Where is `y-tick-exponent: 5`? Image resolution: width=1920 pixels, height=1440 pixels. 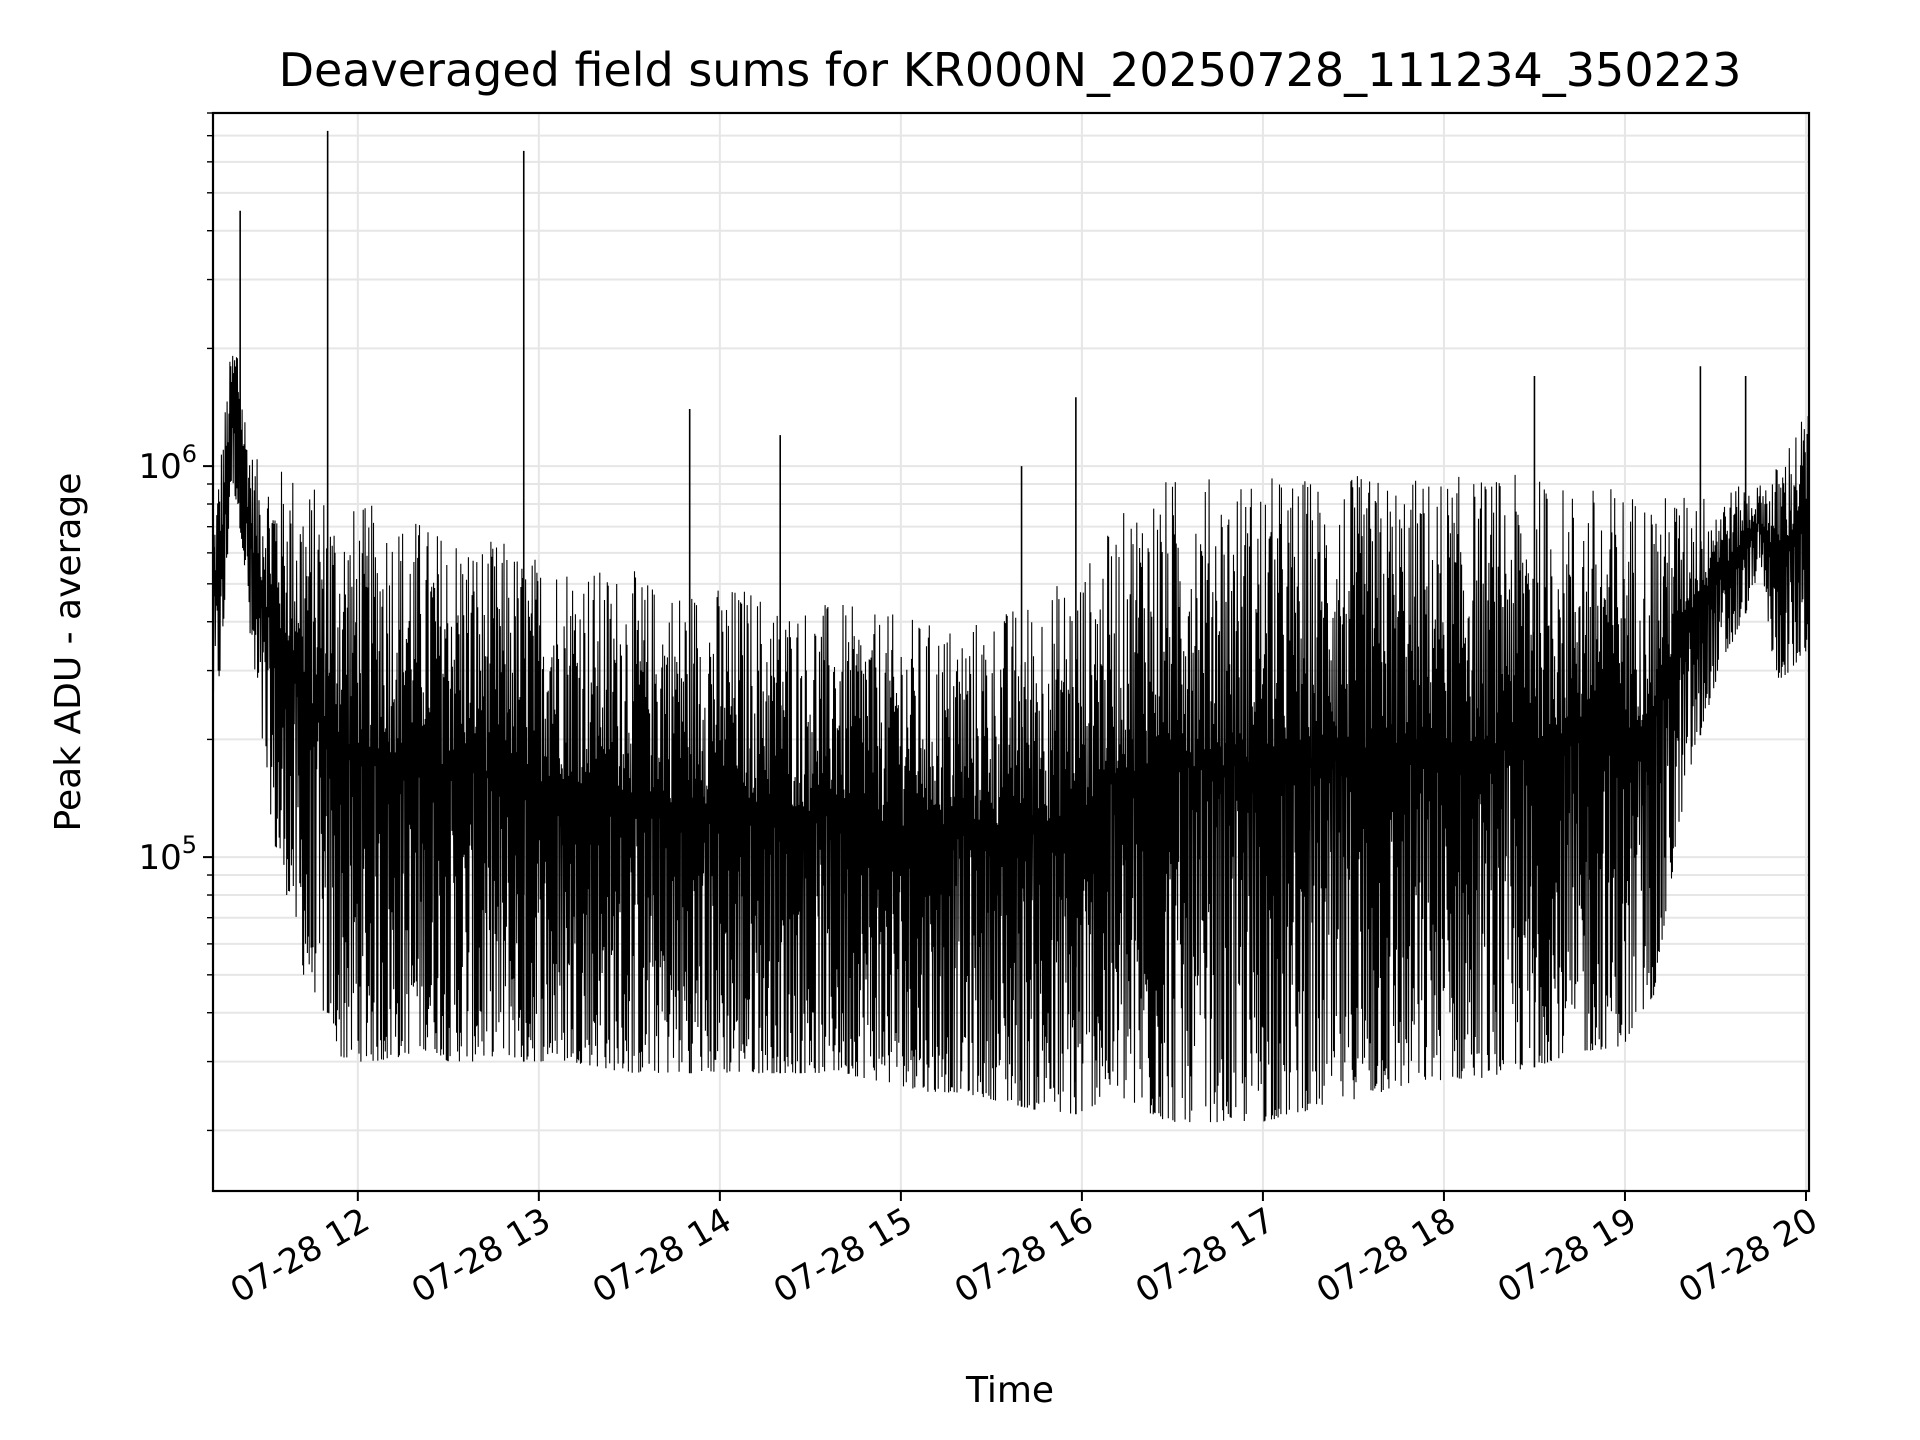 y-tick-exponent: 5 is located at coordinates (189, 845).